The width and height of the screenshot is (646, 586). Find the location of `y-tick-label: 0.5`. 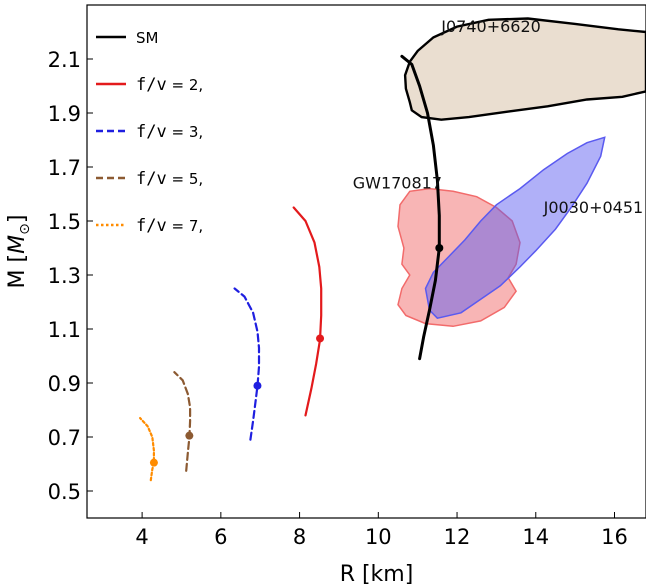

y-tick-label: 0.5 is located at coordinates (64, 492).